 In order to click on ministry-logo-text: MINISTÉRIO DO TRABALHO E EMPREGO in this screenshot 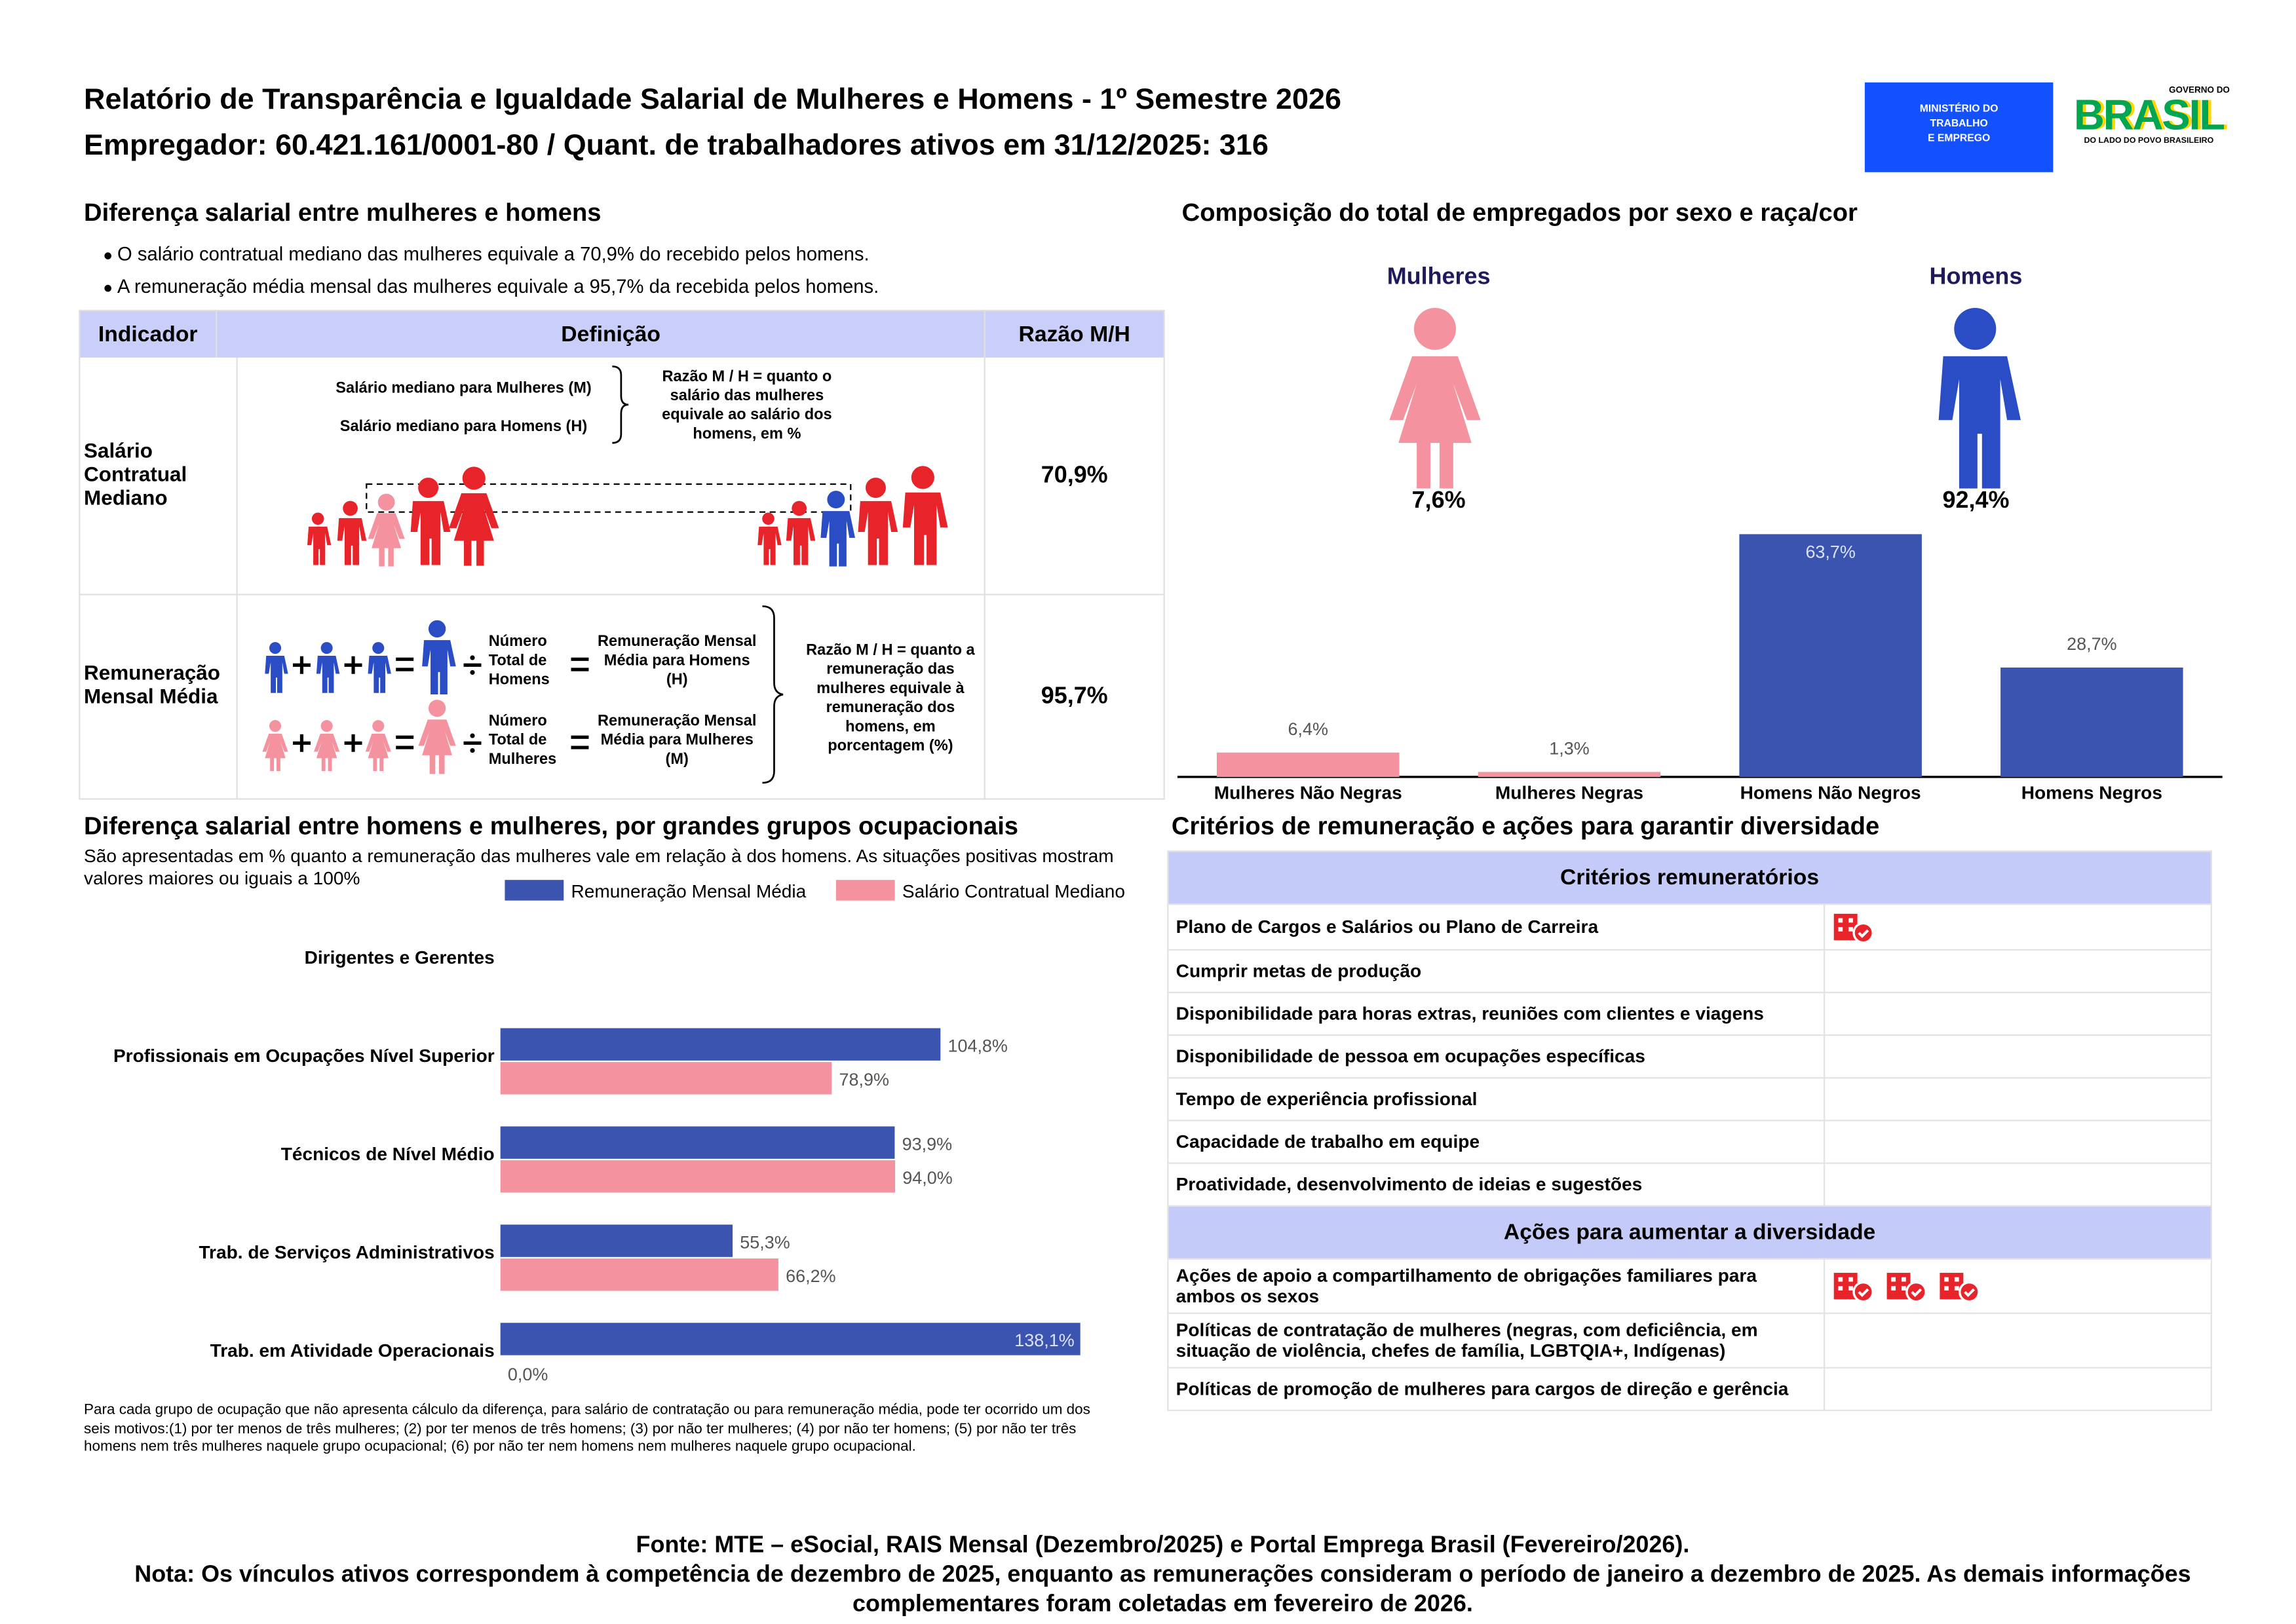, I will do `click(1959, 125)`.